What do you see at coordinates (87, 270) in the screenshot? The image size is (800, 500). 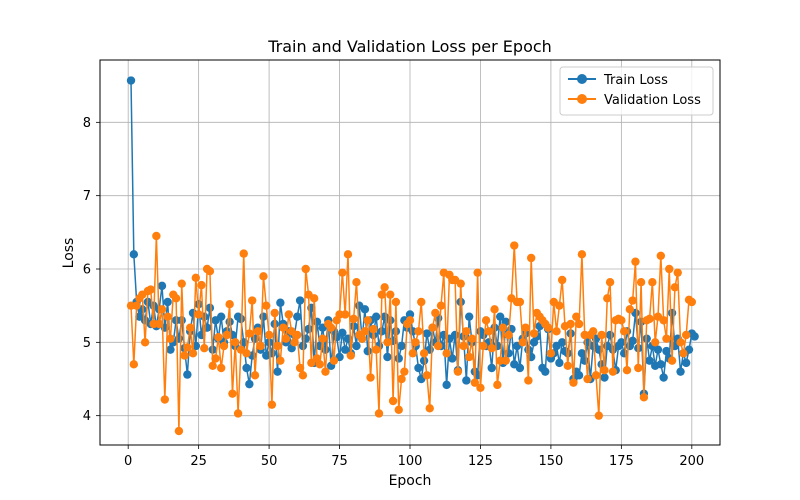 I see `y-tick-label: 6` at bounding box center [87, 270].